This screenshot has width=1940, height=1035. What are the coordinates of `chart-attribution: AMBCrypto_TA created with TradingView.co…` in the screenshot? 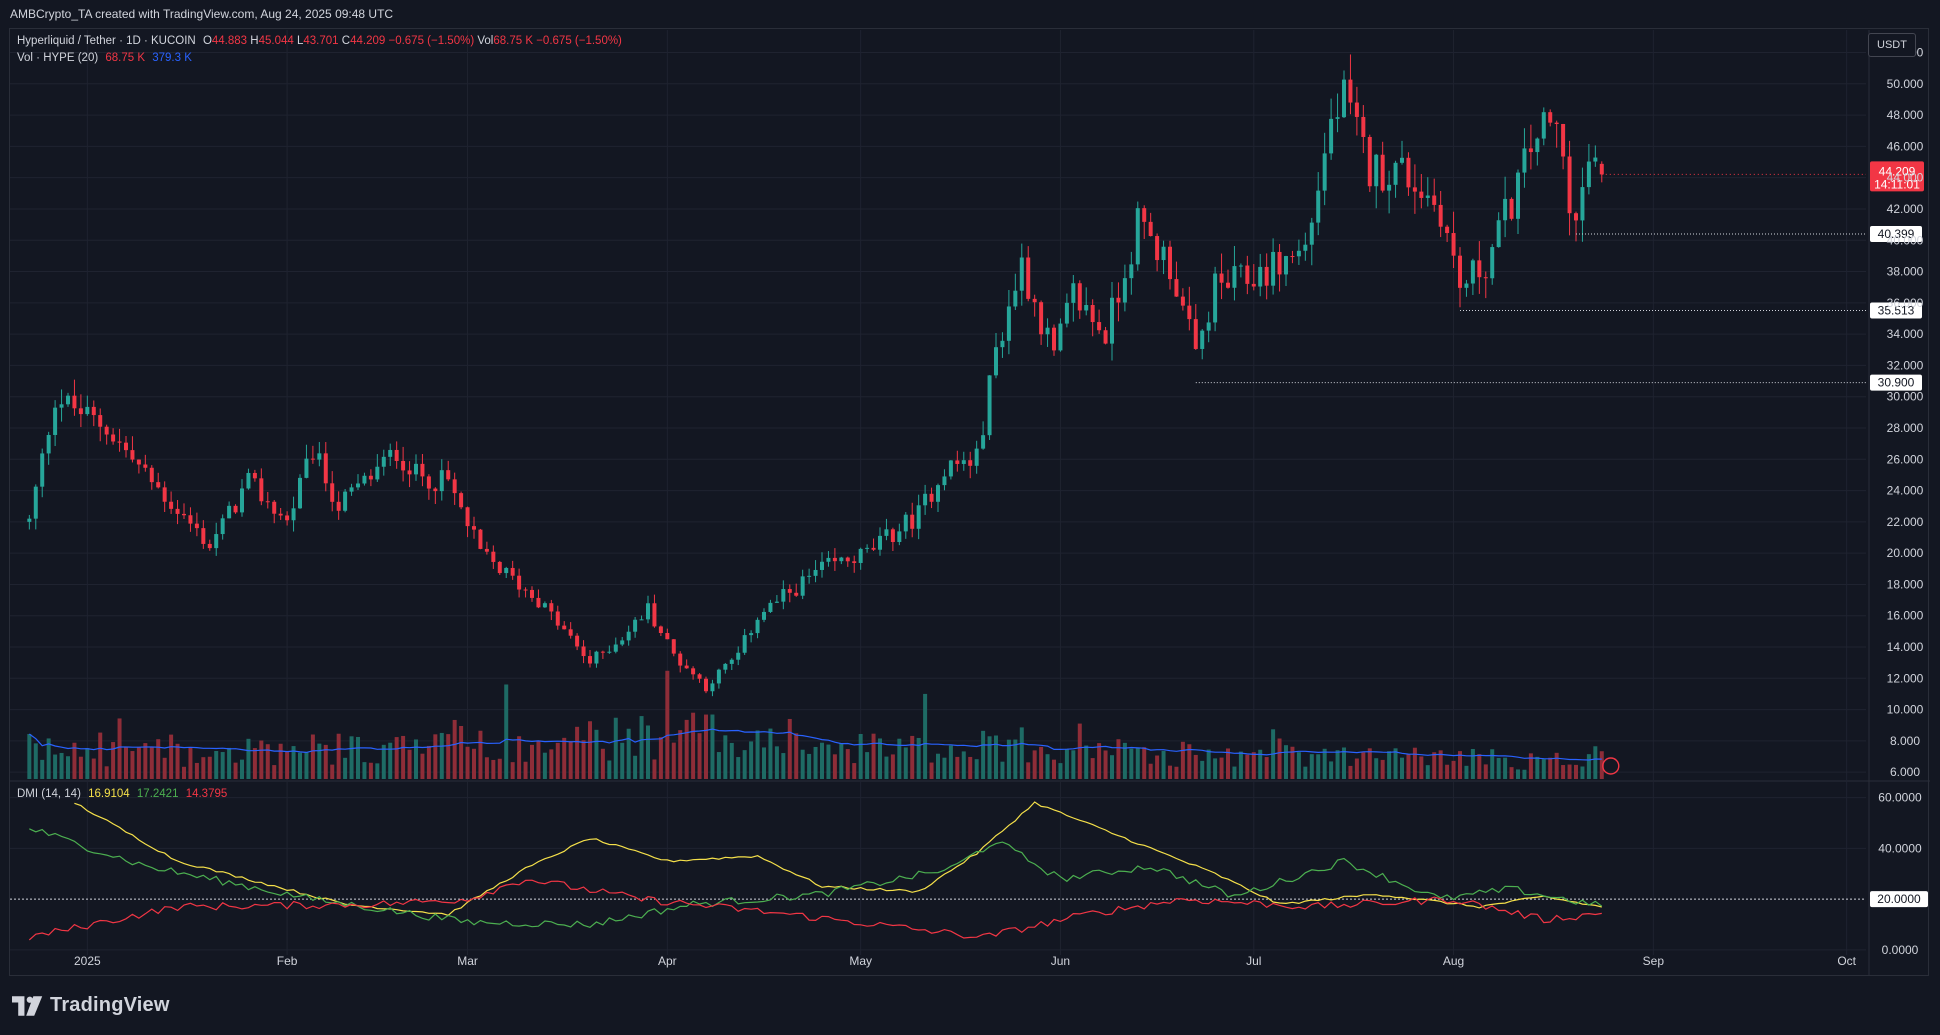 It's located at (970, 14).